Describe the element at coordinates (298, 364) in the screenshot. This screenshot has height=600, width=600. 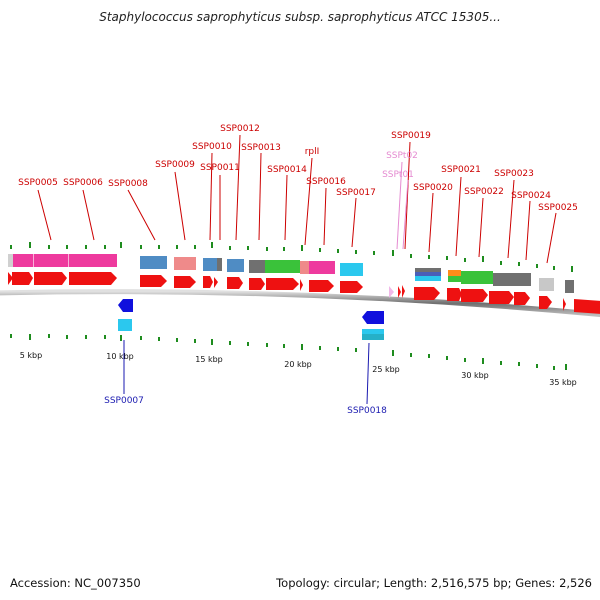
I see `kbp-label-20: 20 kbp` at that location.